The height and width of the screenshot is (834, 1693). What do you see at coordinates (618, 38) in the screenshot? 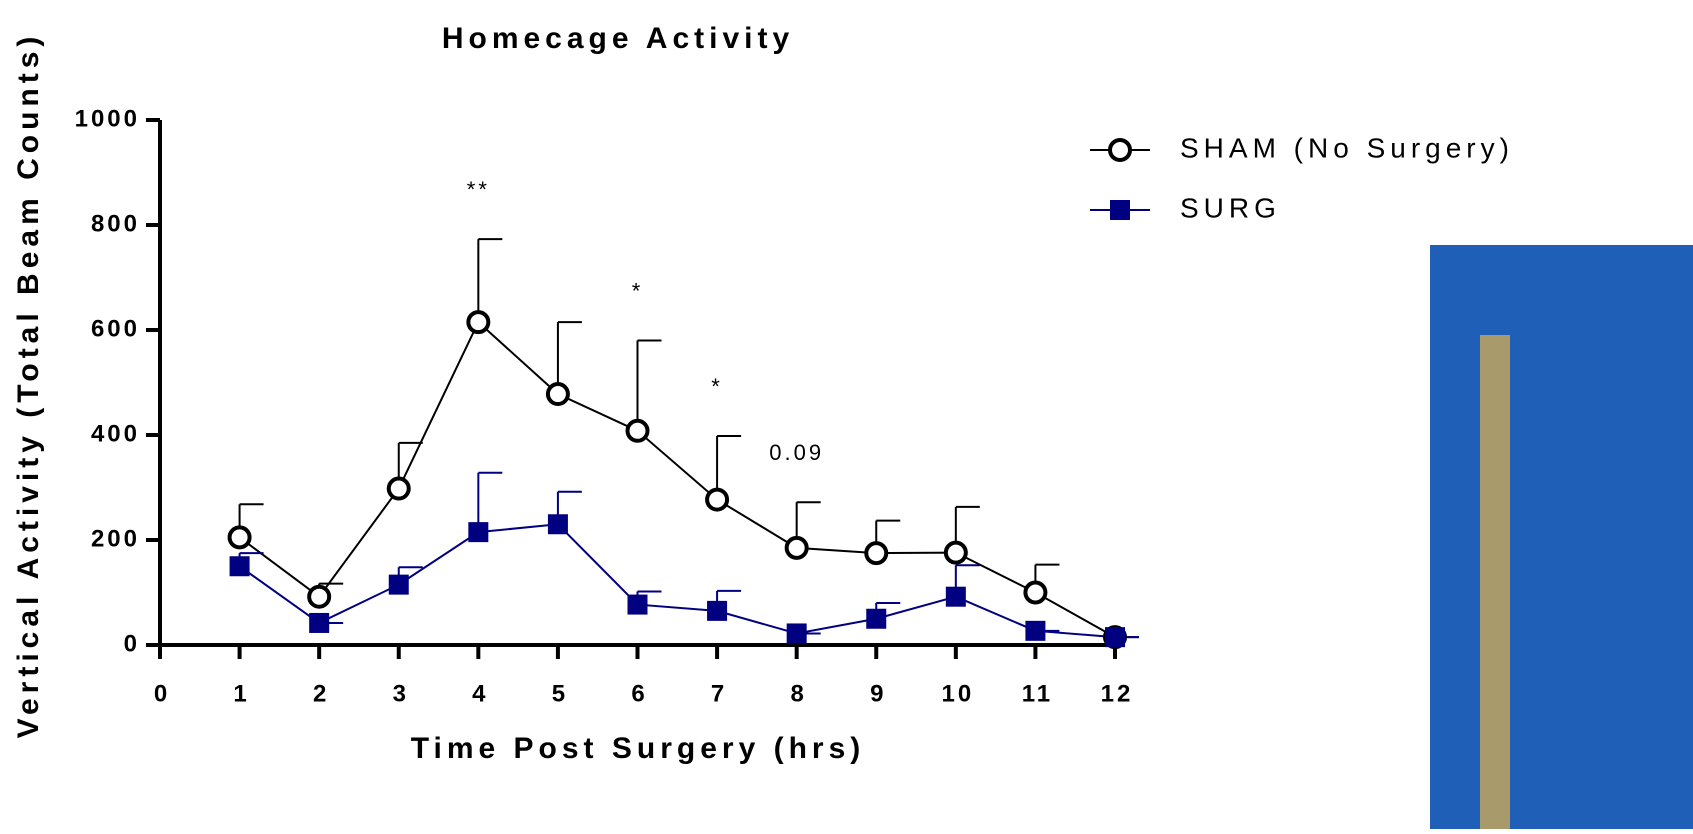
I see `chart-title: Homecage Activity` at bounding box center [618, 38].